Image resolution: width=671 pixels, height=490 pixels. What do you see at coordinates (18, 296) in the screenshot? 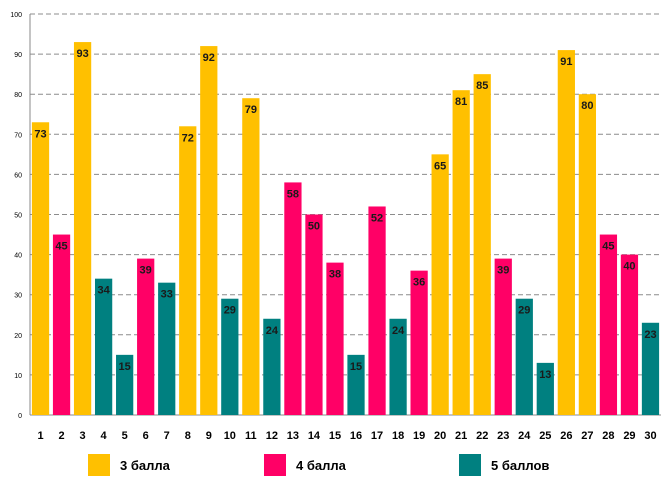
I see `y-tick-label: 30` at bounding box center [18, 296].